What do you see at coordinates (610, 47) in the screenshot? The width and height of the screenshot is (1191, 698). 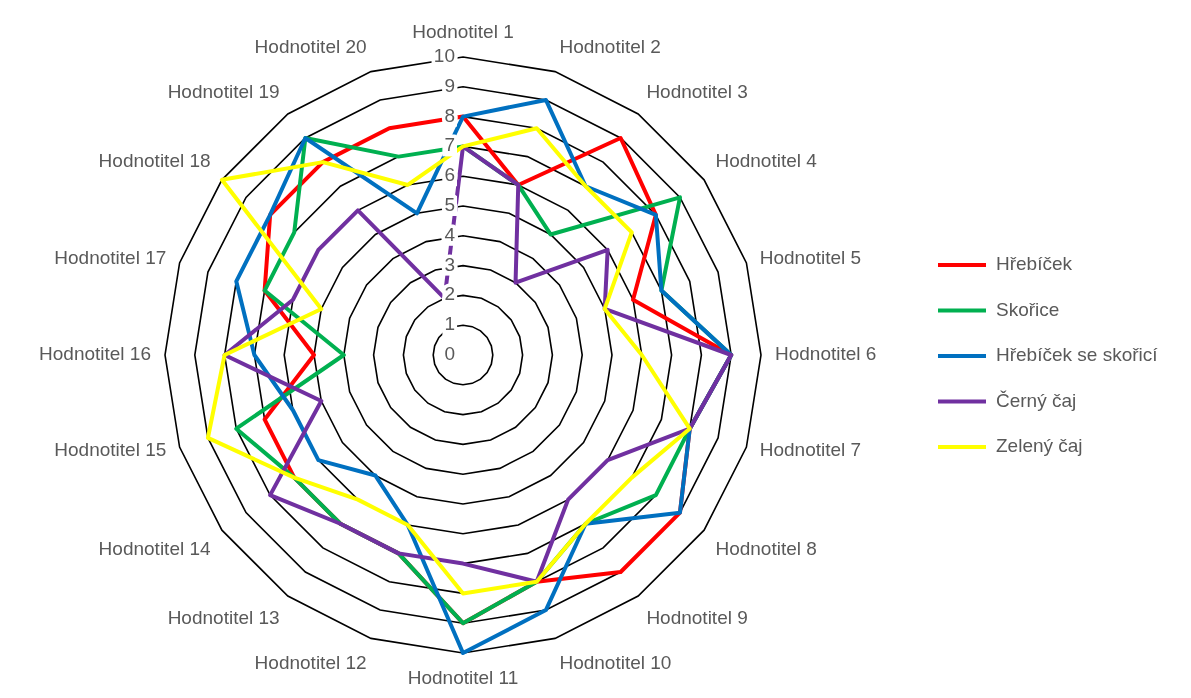 I see `spoke-label: Hodnotitel 2` at bounding box center [610, 47].